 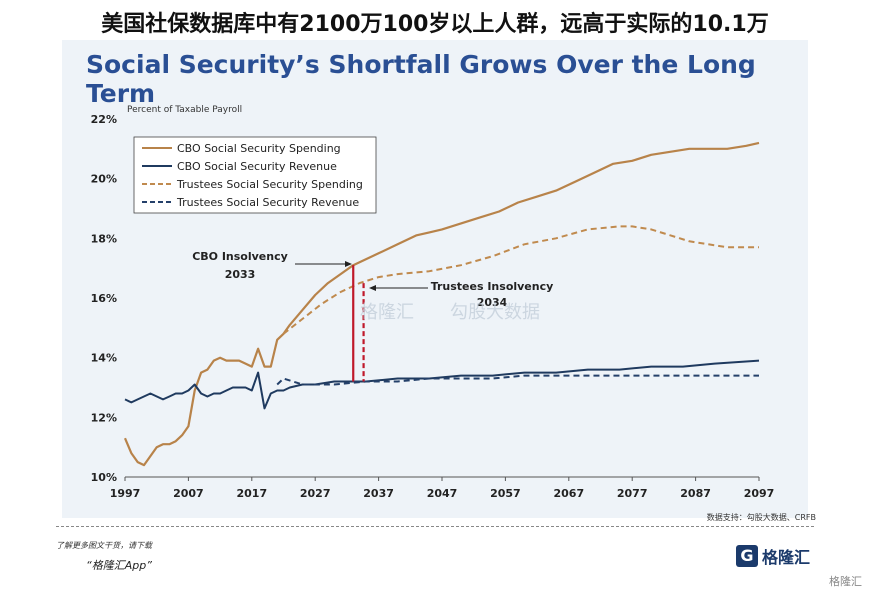 I want to click on brand-logo: G 格隆汇, so click(x=773, y=556).